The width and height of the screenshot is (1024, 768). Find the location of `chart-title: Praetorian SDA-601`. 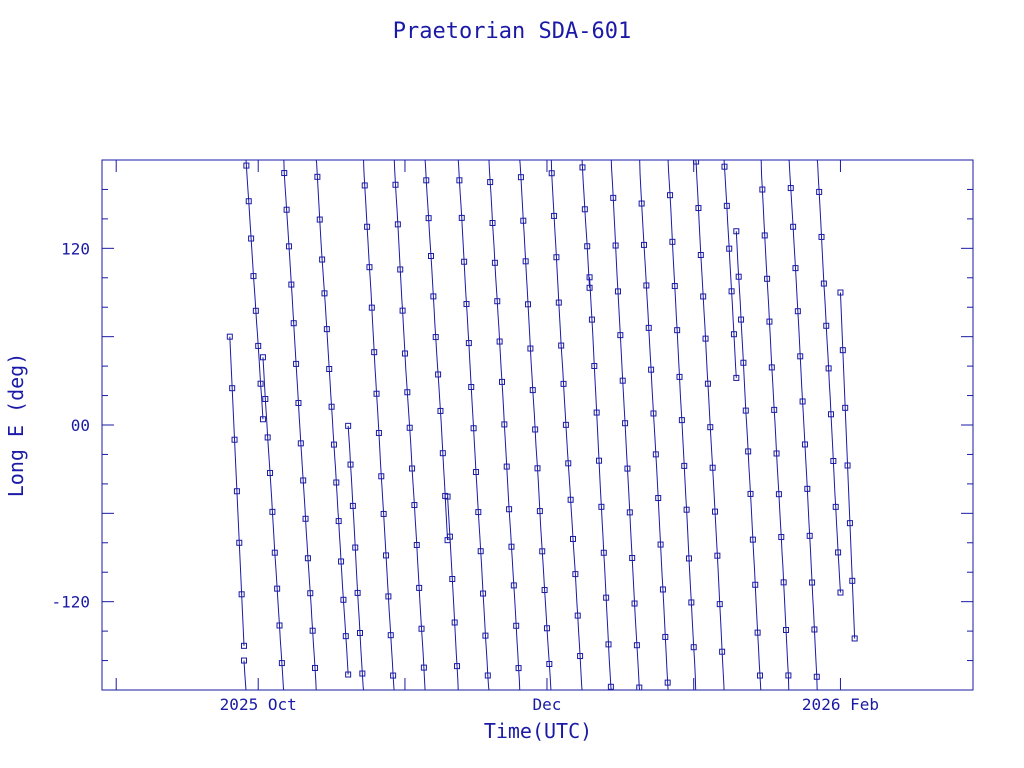

chart-title: Praetorian SDA-601 is located at coordinates (512, 31).